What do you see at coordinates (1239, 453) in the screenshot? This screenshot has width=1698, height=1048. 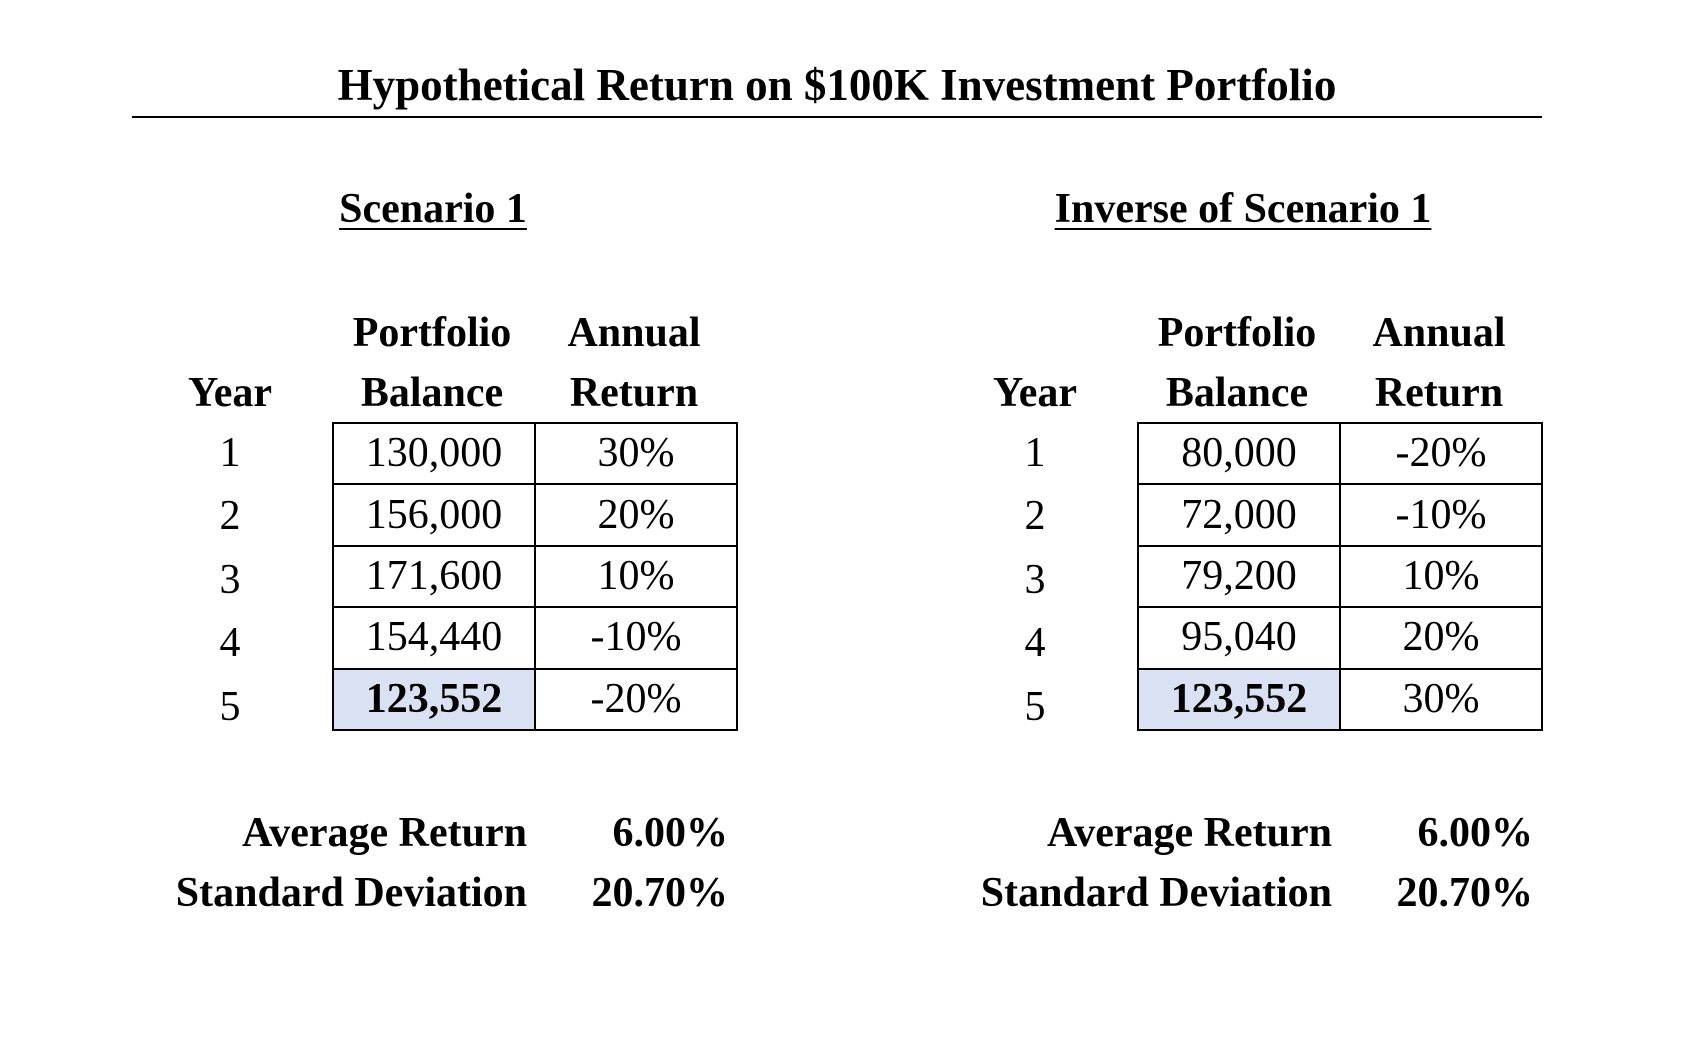 I see `balance-cell: 80,000` at bounding box center [1239, 453].